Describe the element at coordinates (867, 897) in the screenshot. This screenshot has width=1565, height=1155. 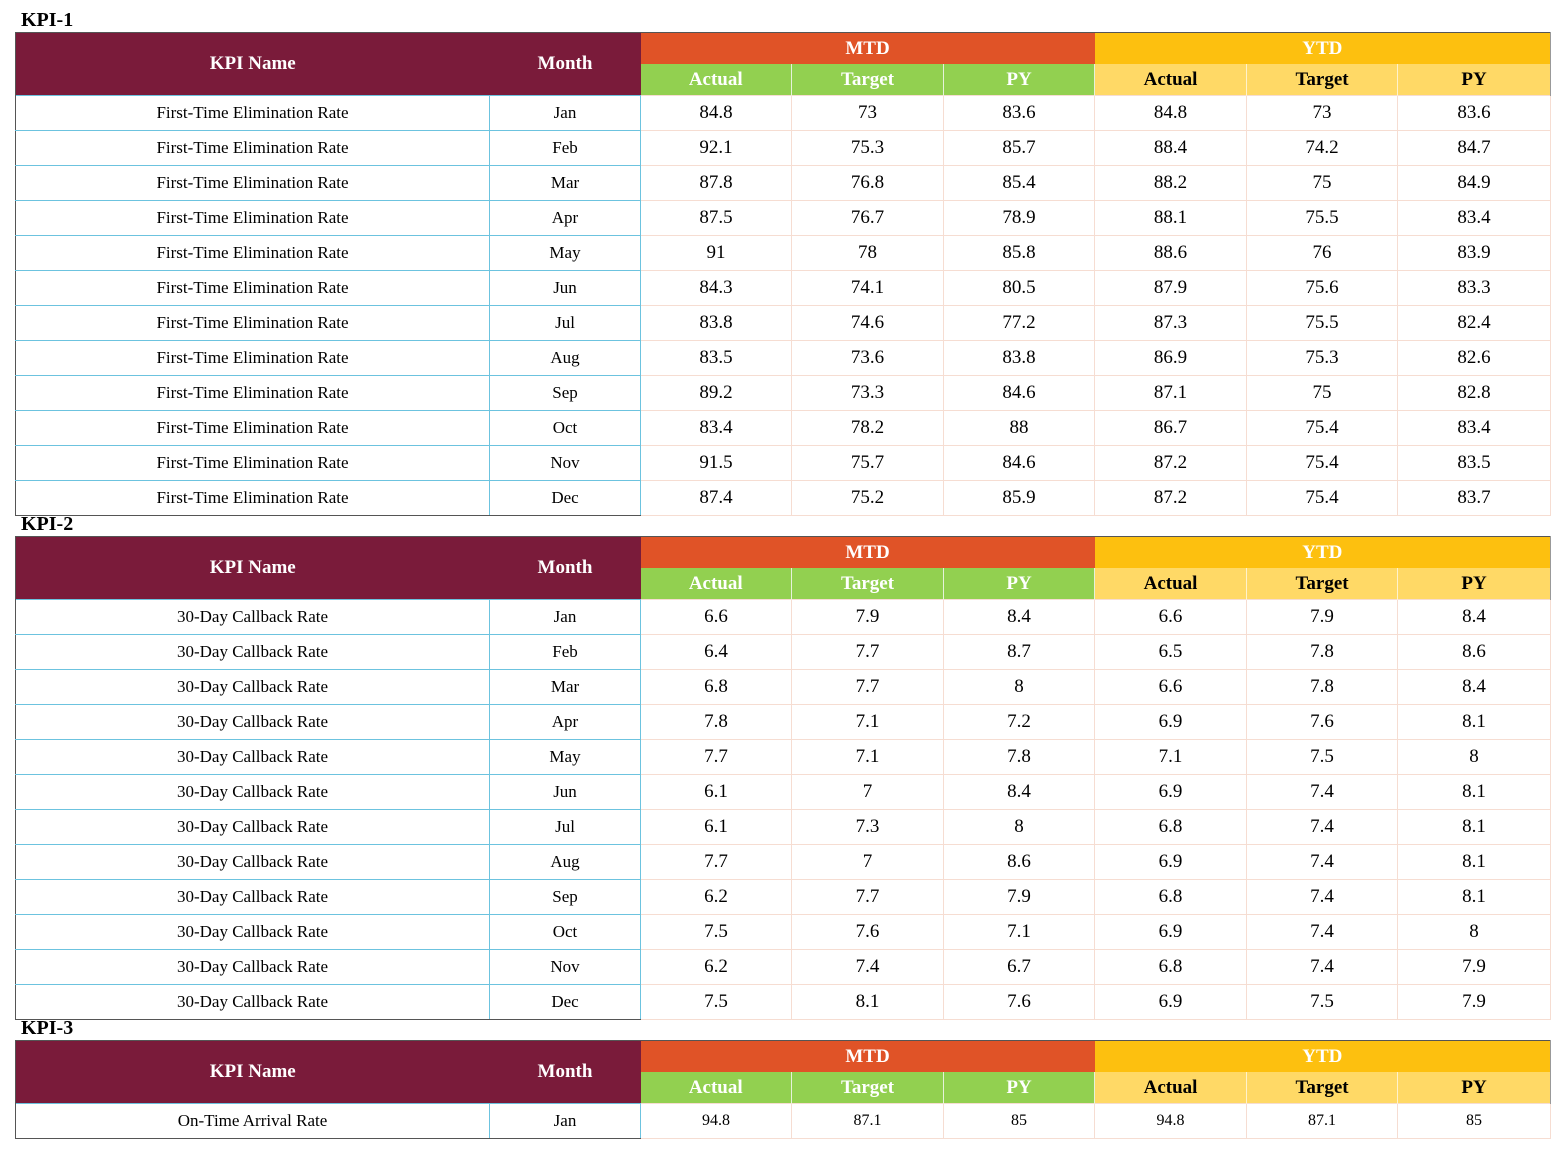
I see `mtd-target-cell: 7.7` at that location.